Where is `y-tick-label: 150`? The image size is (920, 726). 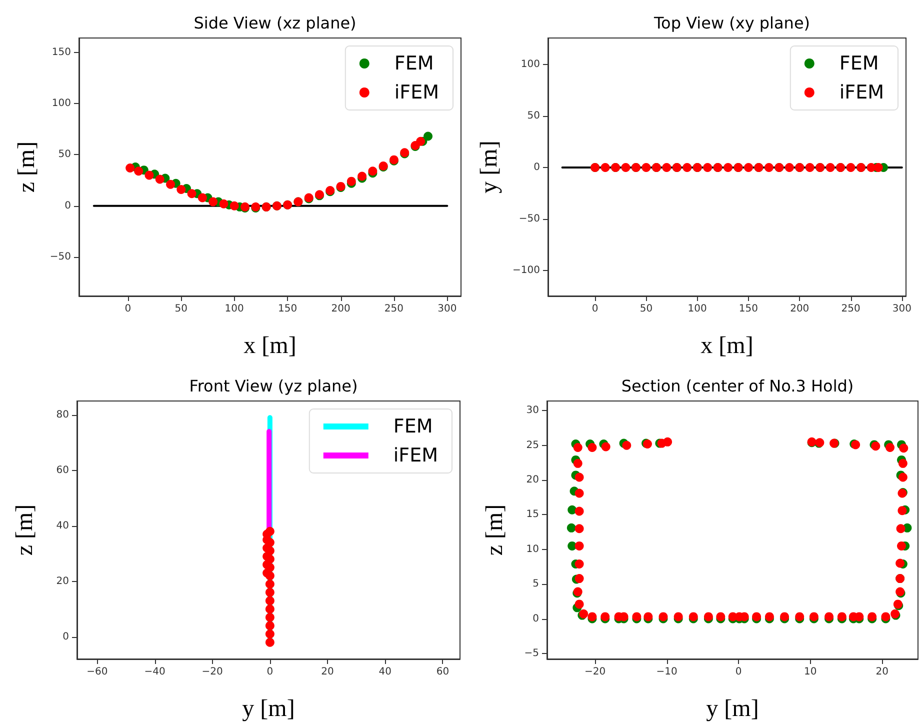
y-tick-label: 150 is located at coordinates (61, 52).